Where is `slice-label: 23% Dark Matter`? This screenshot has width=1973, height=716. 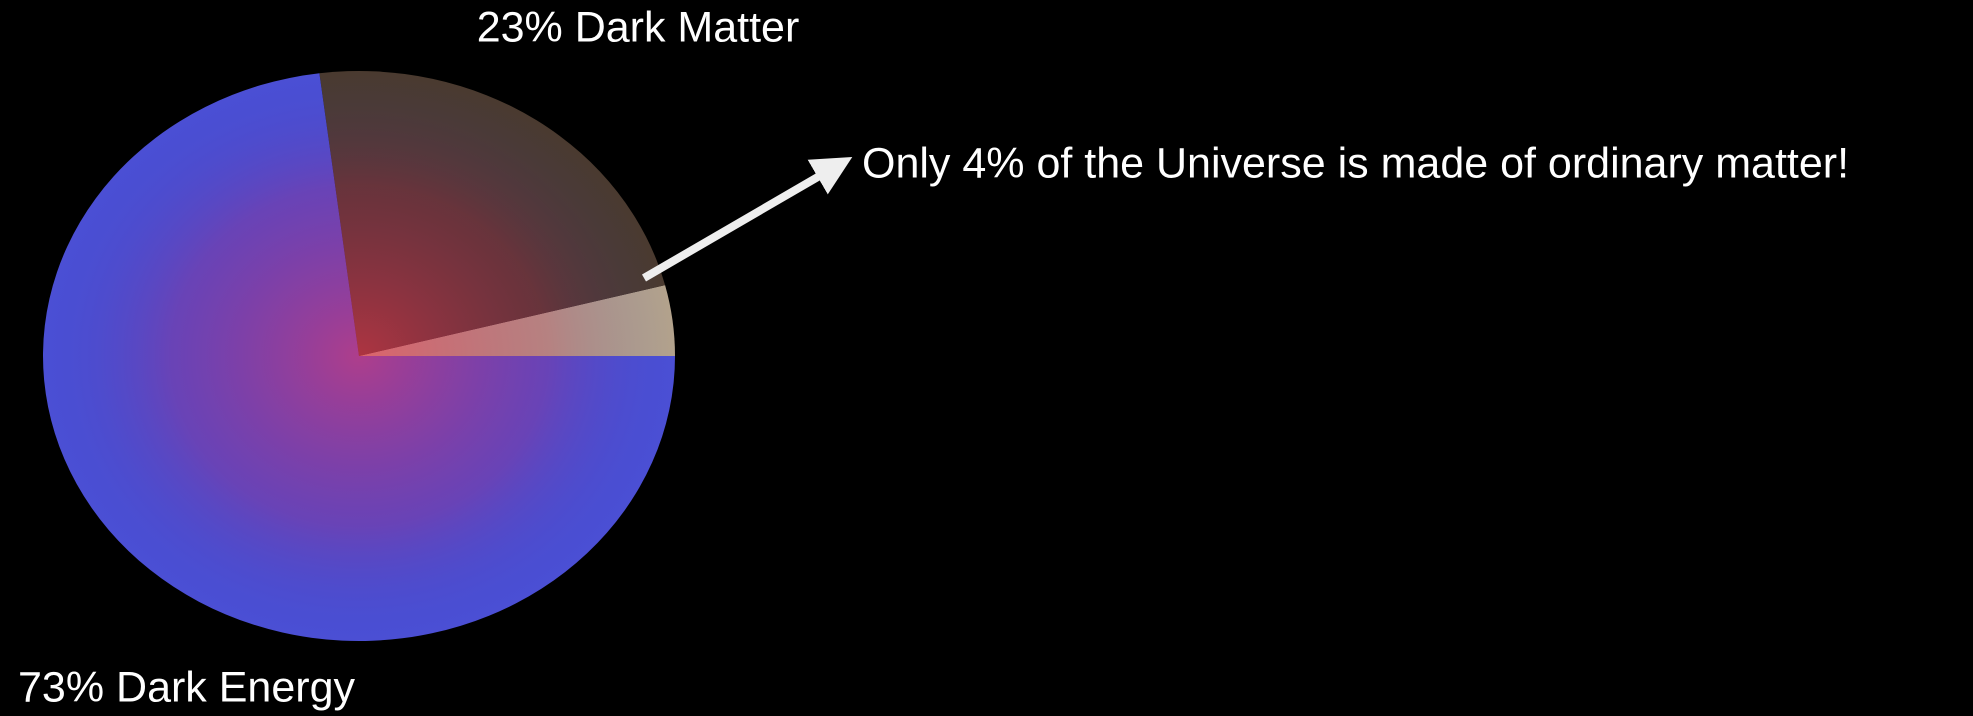
slice-label: 23% Dark Matter is located at coordinates (638, 27).